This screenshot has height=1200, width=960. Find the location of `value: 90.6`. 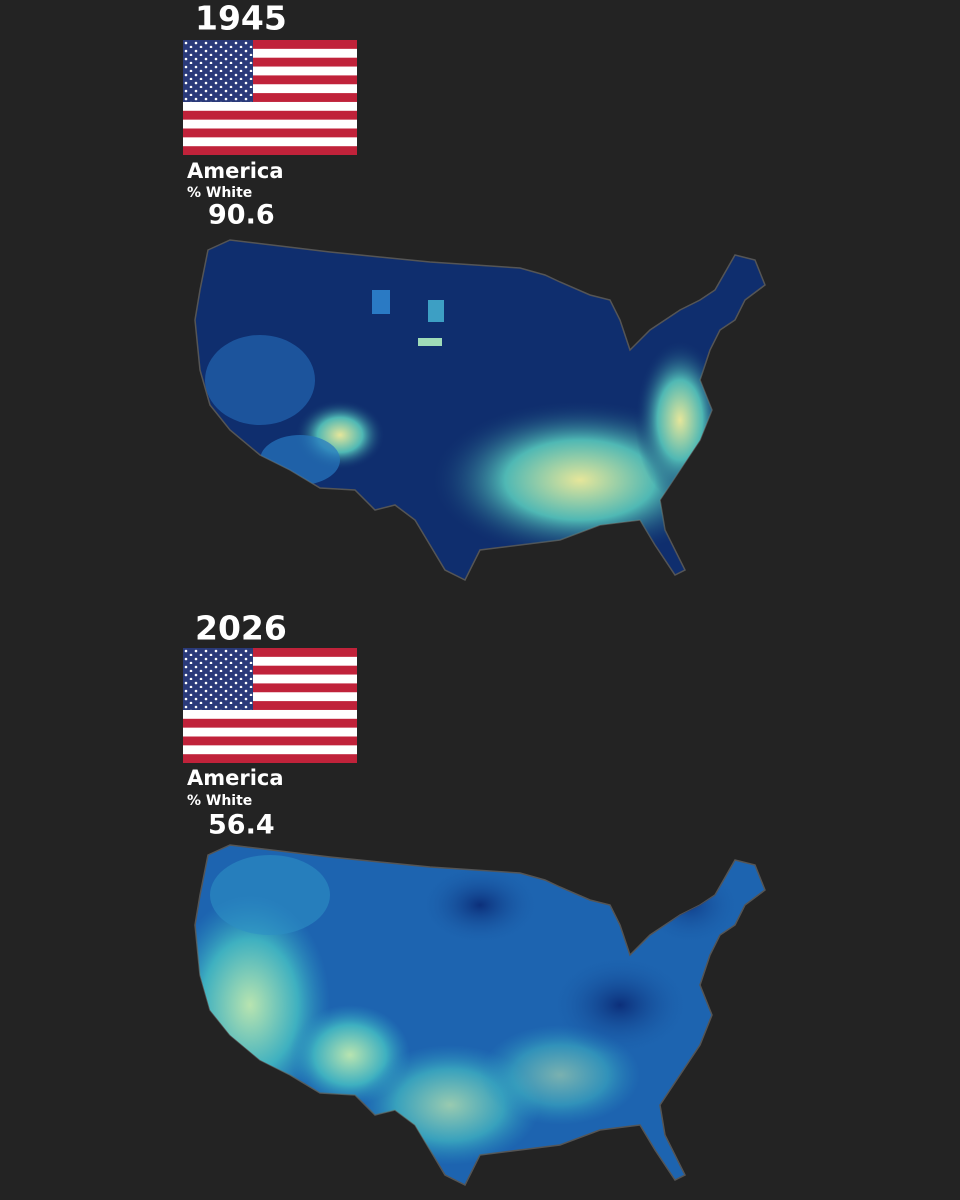

value: 90.6 is located at coordinates (241, 215).